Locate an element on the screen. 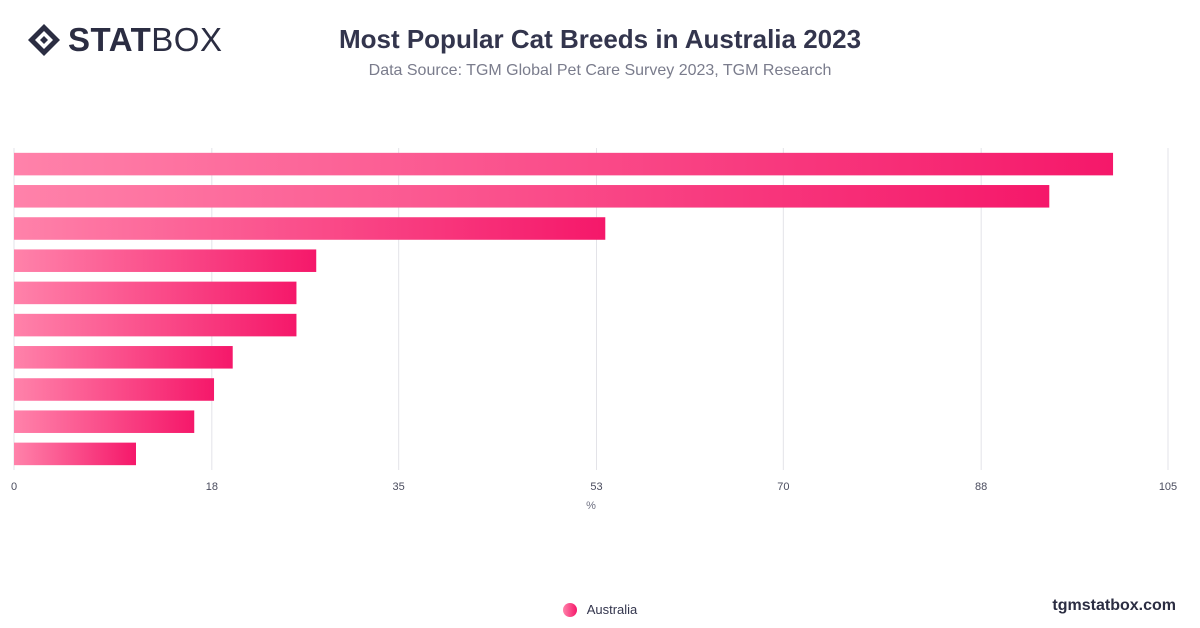  diamond-logo-icon is located at coordinates (44, 40).